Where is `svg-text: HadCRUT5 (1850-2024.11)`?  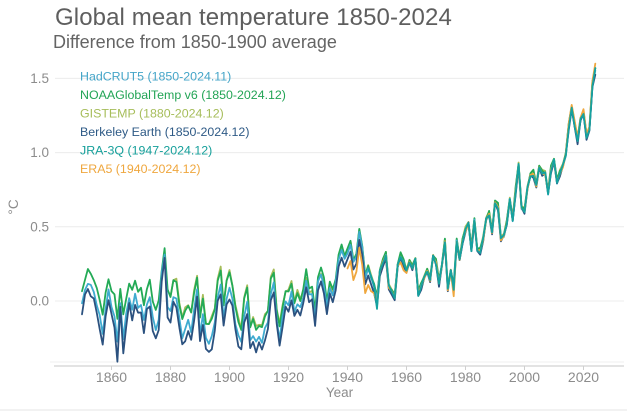
svg-text: HadCRUT5 (1850-2024.11) is located at coordinates (155, 76).